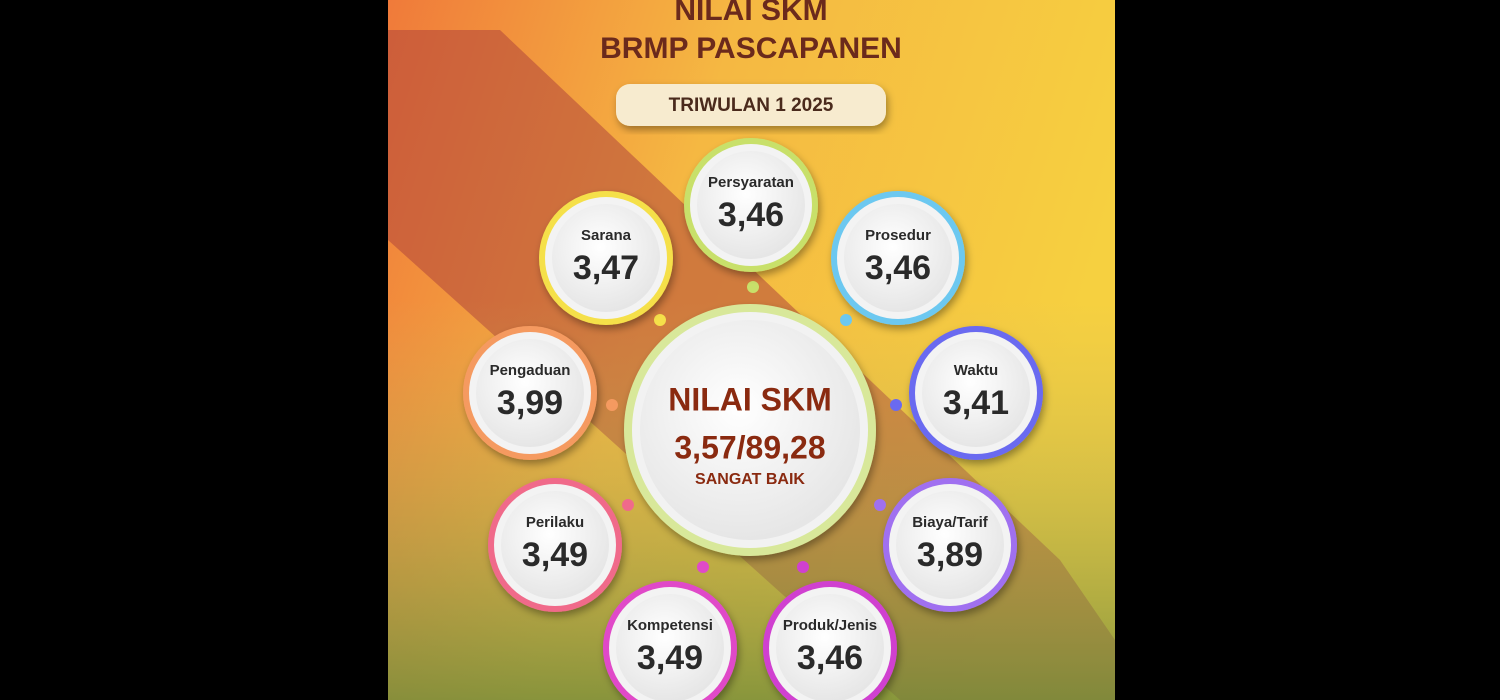  I want to click on item-label: Sarana, so click(606, 235).